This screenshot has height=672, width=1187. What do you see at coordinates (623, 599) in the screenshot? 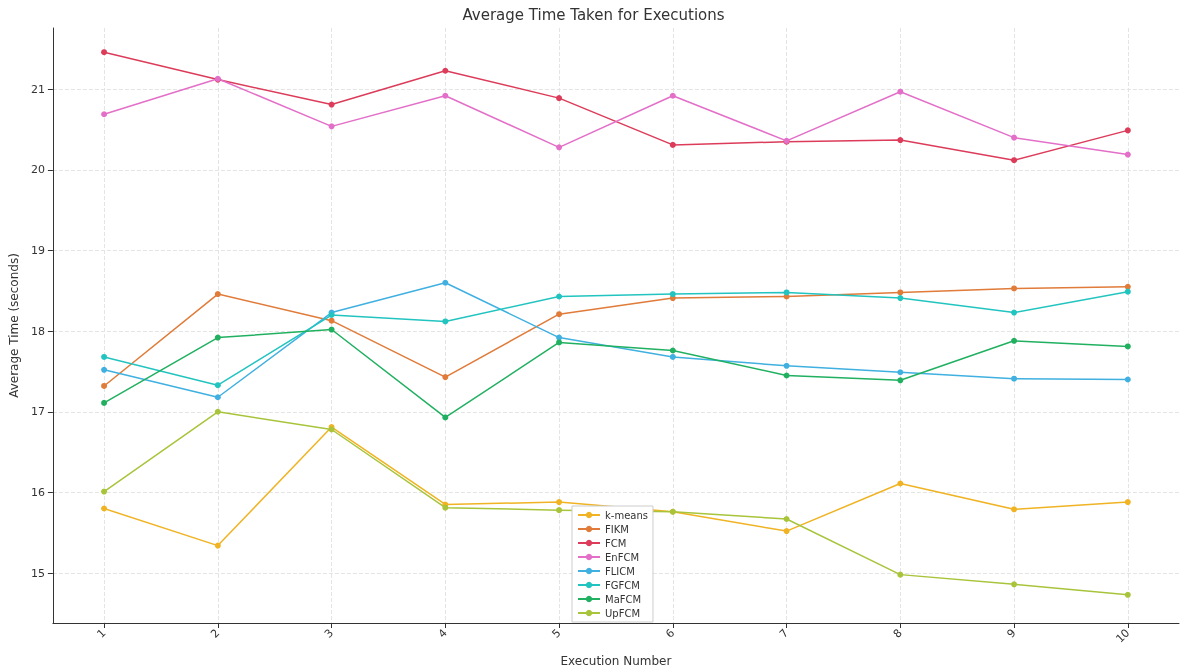
I see `legend-label: MaFCM` at bounding box center [623, 599].